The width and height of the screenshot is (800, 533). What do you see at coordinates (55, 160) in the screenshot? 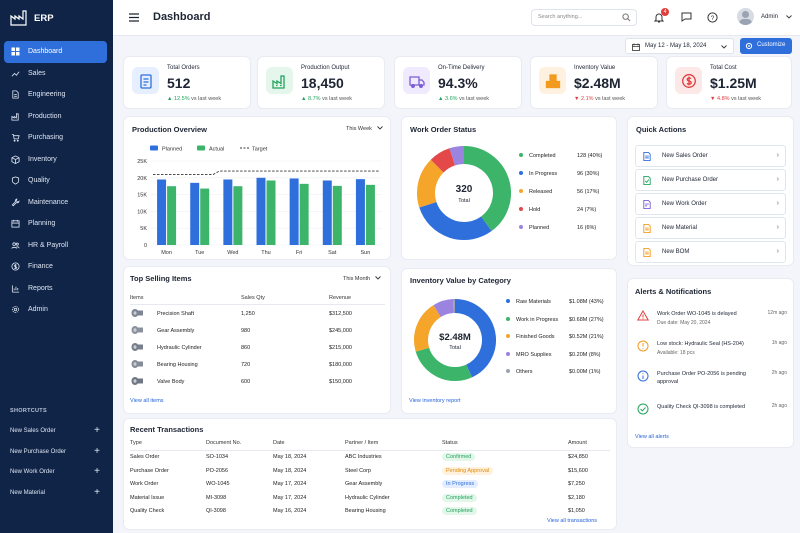
I see `sidebar-item-inventory: Inventory` at bounding box center [55, 160].